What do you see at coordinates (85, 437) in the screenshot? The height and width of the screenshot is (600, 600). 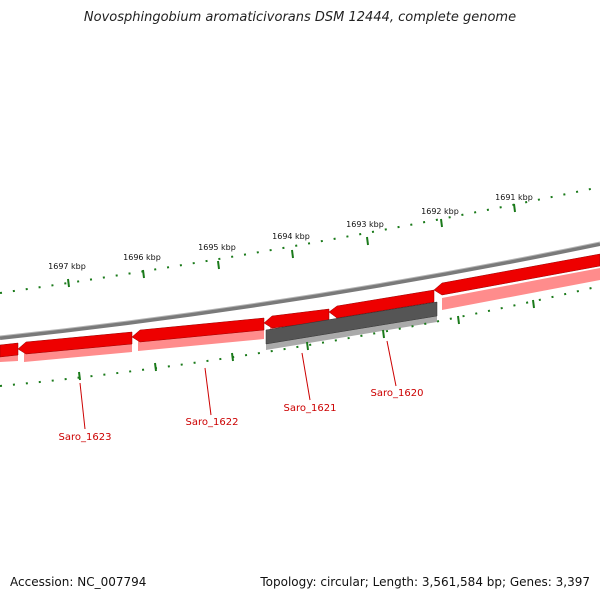 I see `svg-text: Saro_1623` at bounding box center [85, 437].